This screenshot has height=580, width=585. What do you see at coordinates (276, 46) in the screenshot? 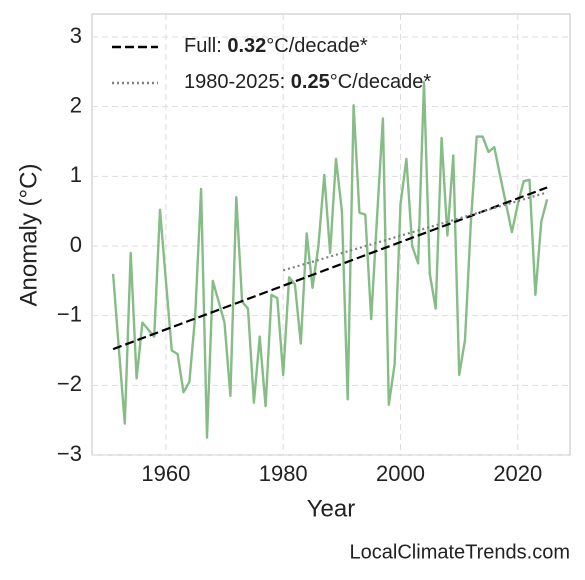
I see `legend-label: Full: 0.32°C/decade*` at bounding box center [276, 46].